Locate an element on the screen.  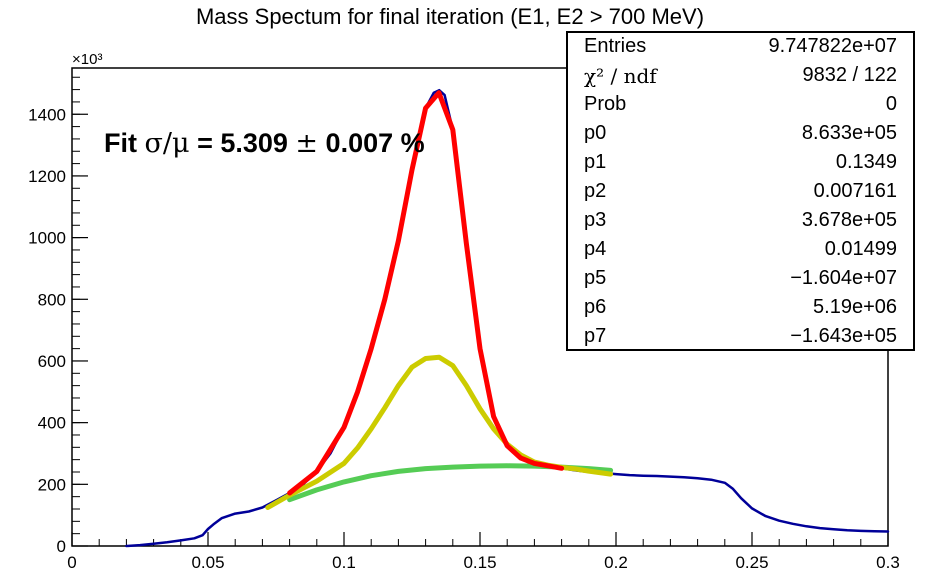
stats-row: p4 0.01499 is located at coordinates (740, 250).